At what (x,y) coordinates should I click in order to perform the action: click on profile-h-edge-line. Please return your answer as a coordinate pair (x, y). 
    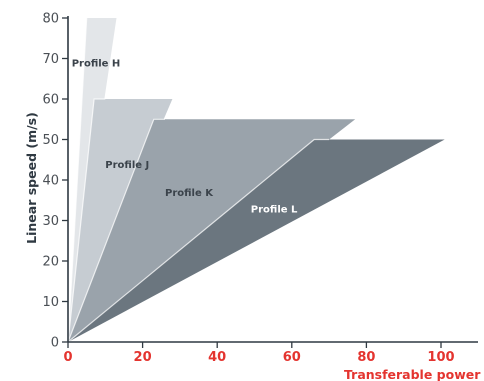
    Looking at the image, I should click on (77, 180).